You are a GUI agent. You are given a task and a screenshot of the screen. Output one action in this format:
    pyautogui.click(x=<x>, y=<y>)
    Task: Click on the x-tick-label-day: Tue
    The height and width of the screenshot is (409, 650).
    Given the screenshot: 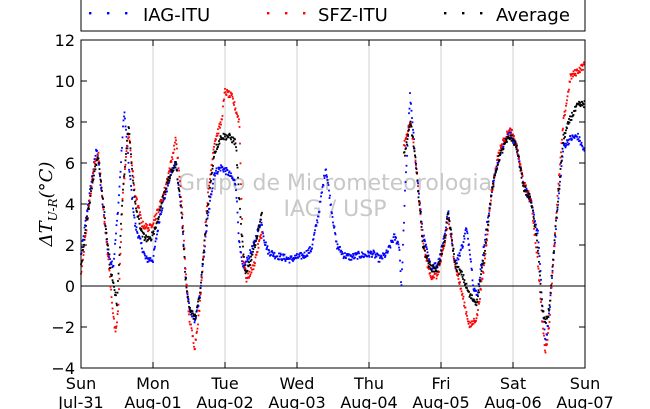 What is the action you would take?
    pyautogui.click(x=224, y=383)
    